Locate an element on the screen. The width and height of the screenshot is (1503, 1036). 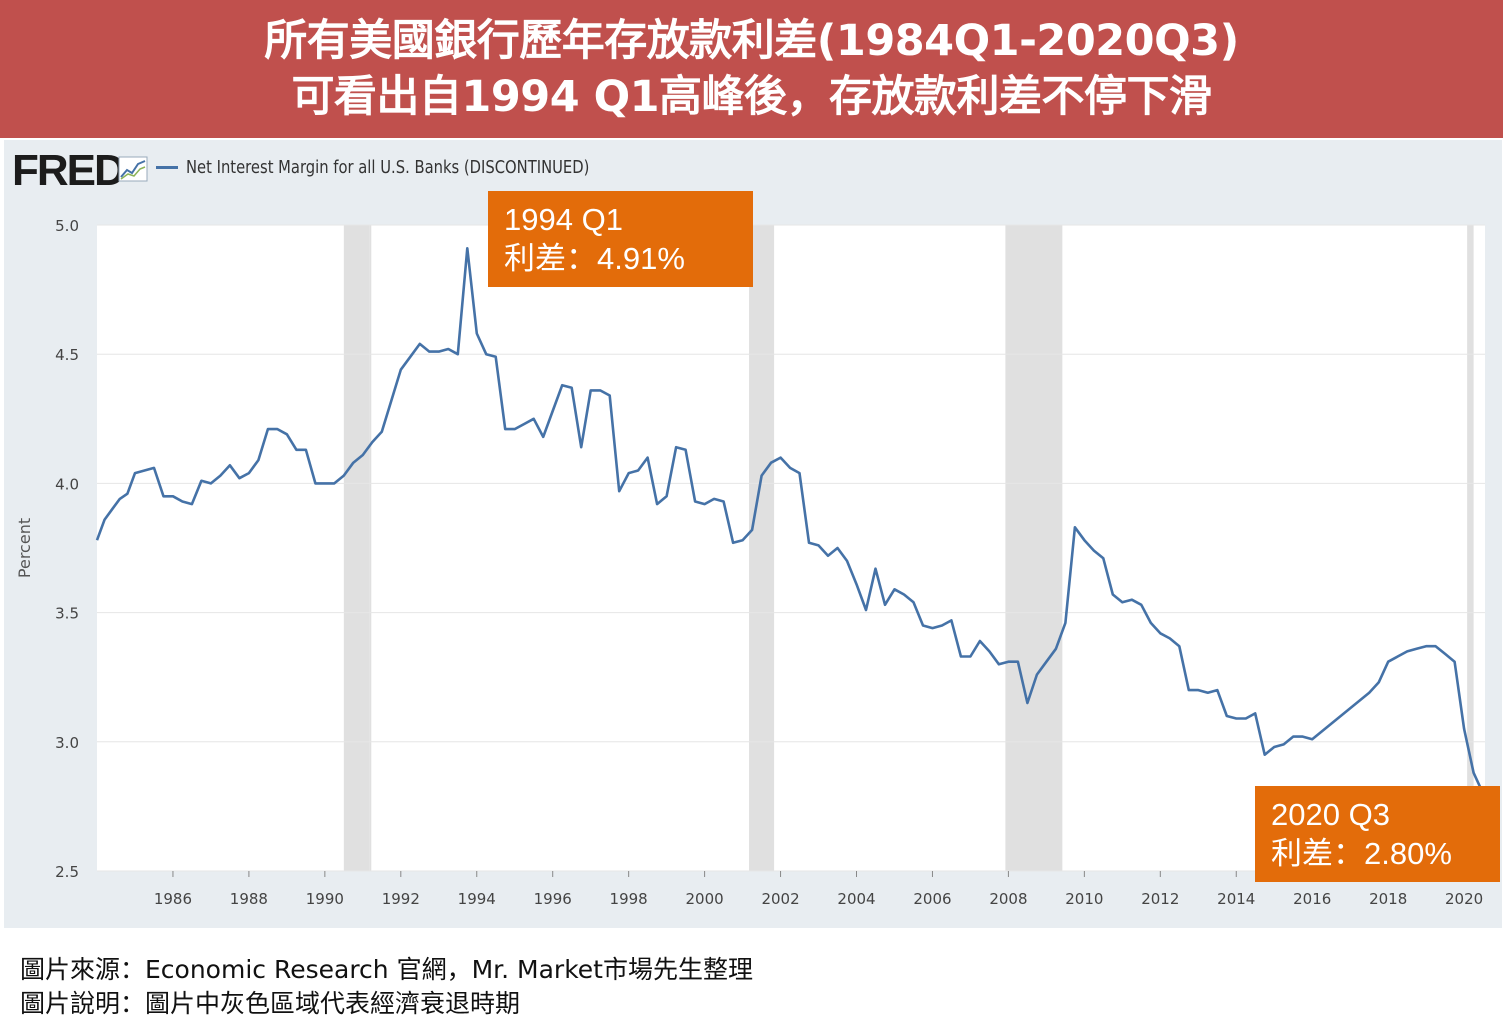
banner-title-line2: 可看出自1994 Q1高峰後，存放款利差不停下滑 is located at coordinates (751, 97).